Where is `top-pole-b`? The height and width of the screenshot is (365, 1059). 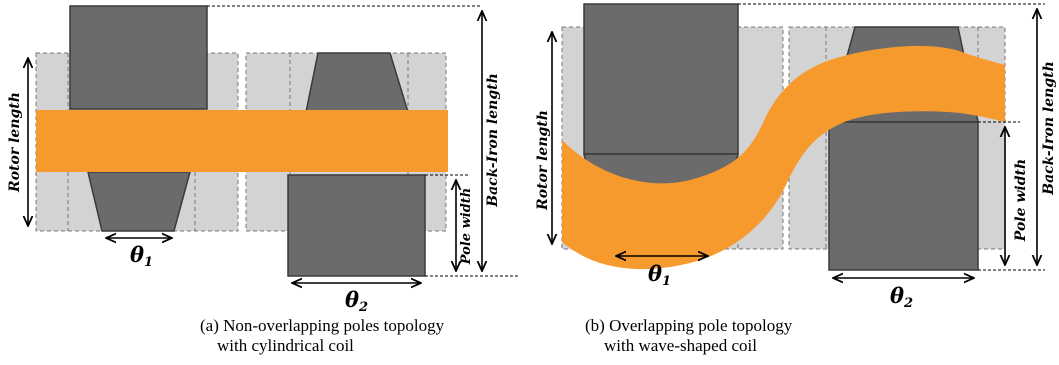
top-pole-b is located at coordinates (661, 79).